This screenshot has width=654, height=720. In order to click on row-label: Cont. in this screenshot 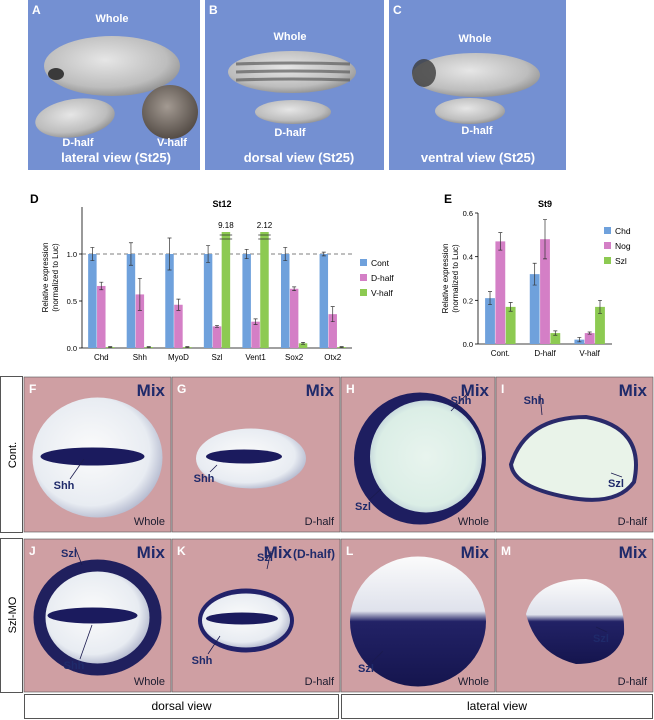, I will do `click(13, 455)`.